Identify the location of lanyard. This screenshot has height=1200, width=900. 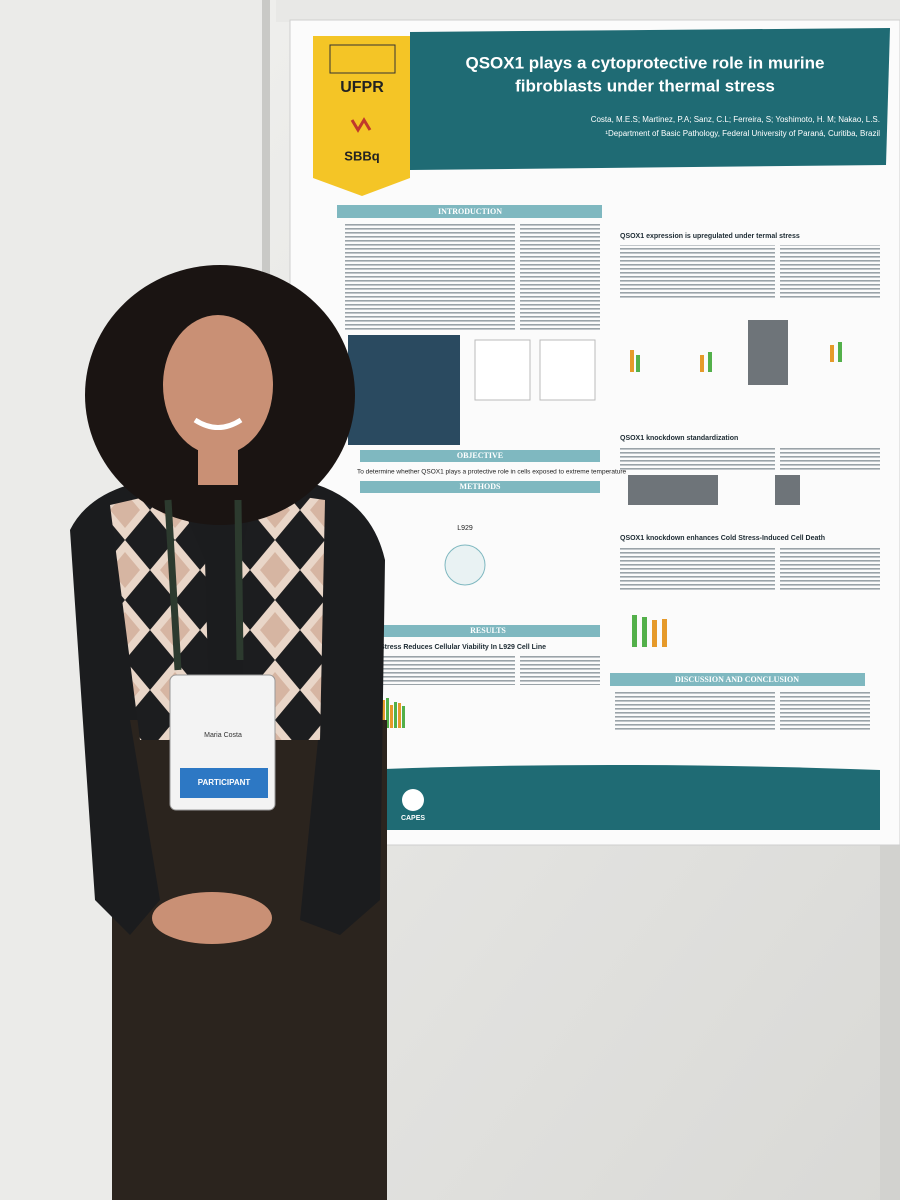
(204, 585).